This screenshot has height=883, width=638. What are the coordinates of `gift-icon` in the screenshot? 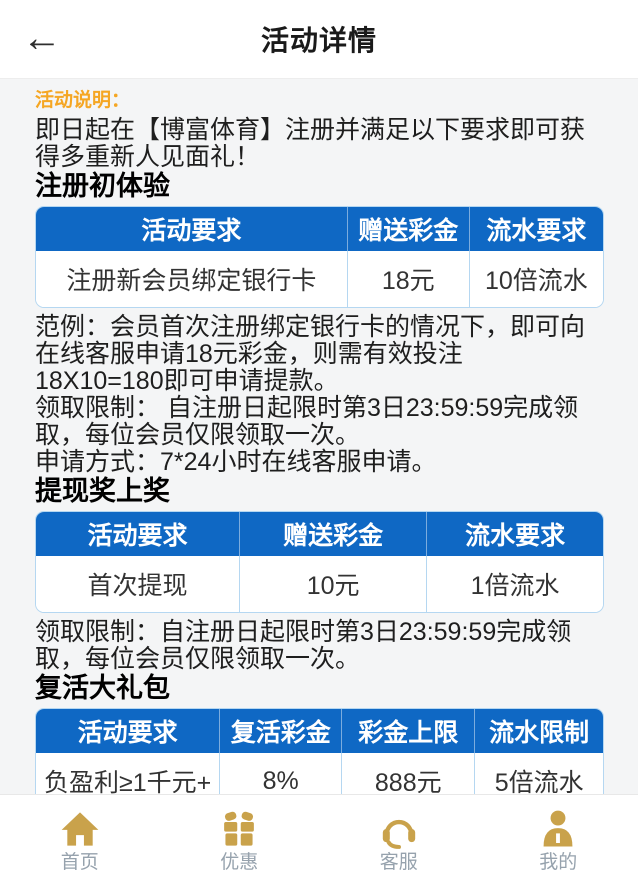 It's located at (239, 828).